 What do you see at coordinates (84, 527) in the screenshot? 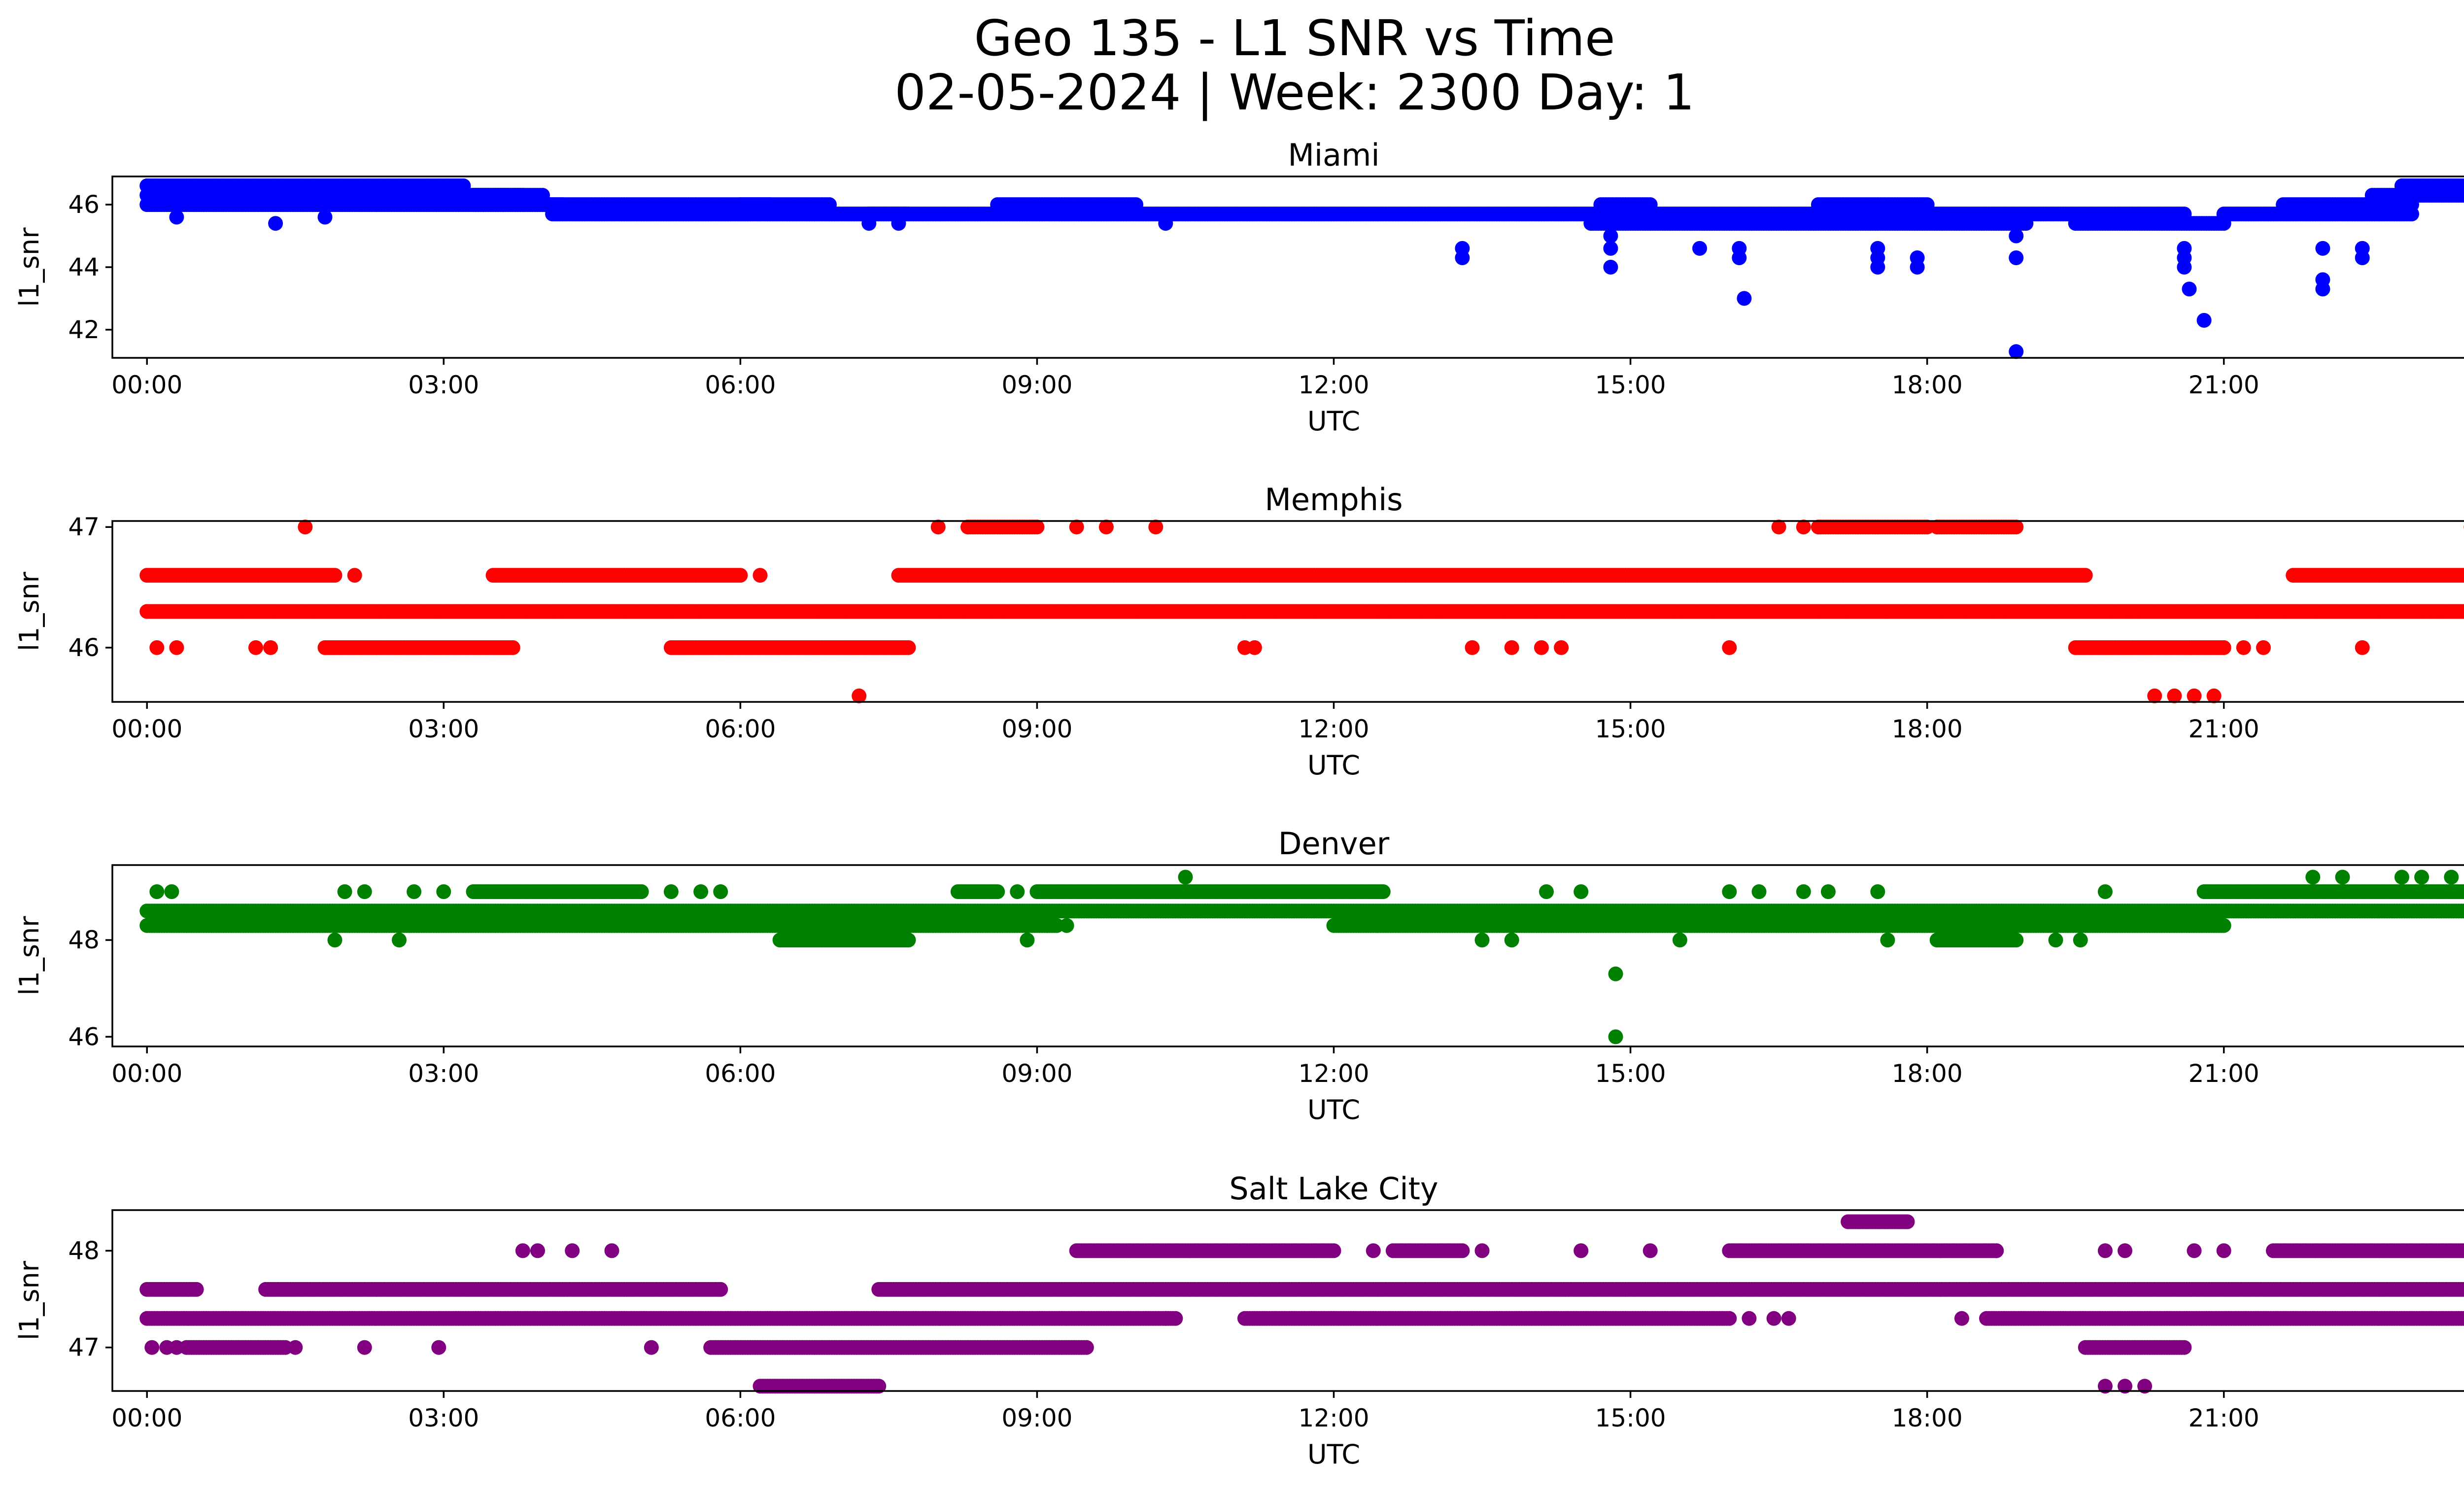
I see `y-tick-label: 47` at bounding box center [84, 527].